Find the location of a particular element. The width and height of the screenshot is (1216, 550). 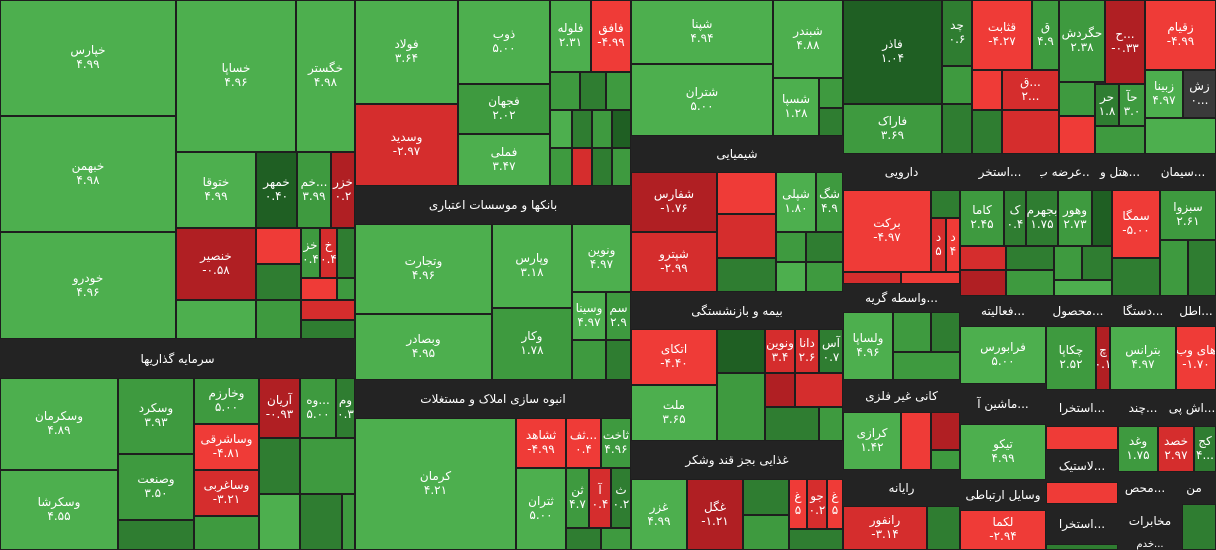

treemap-tile: خبهمن ۴.۹۸ is located at coordinates (88, 174).